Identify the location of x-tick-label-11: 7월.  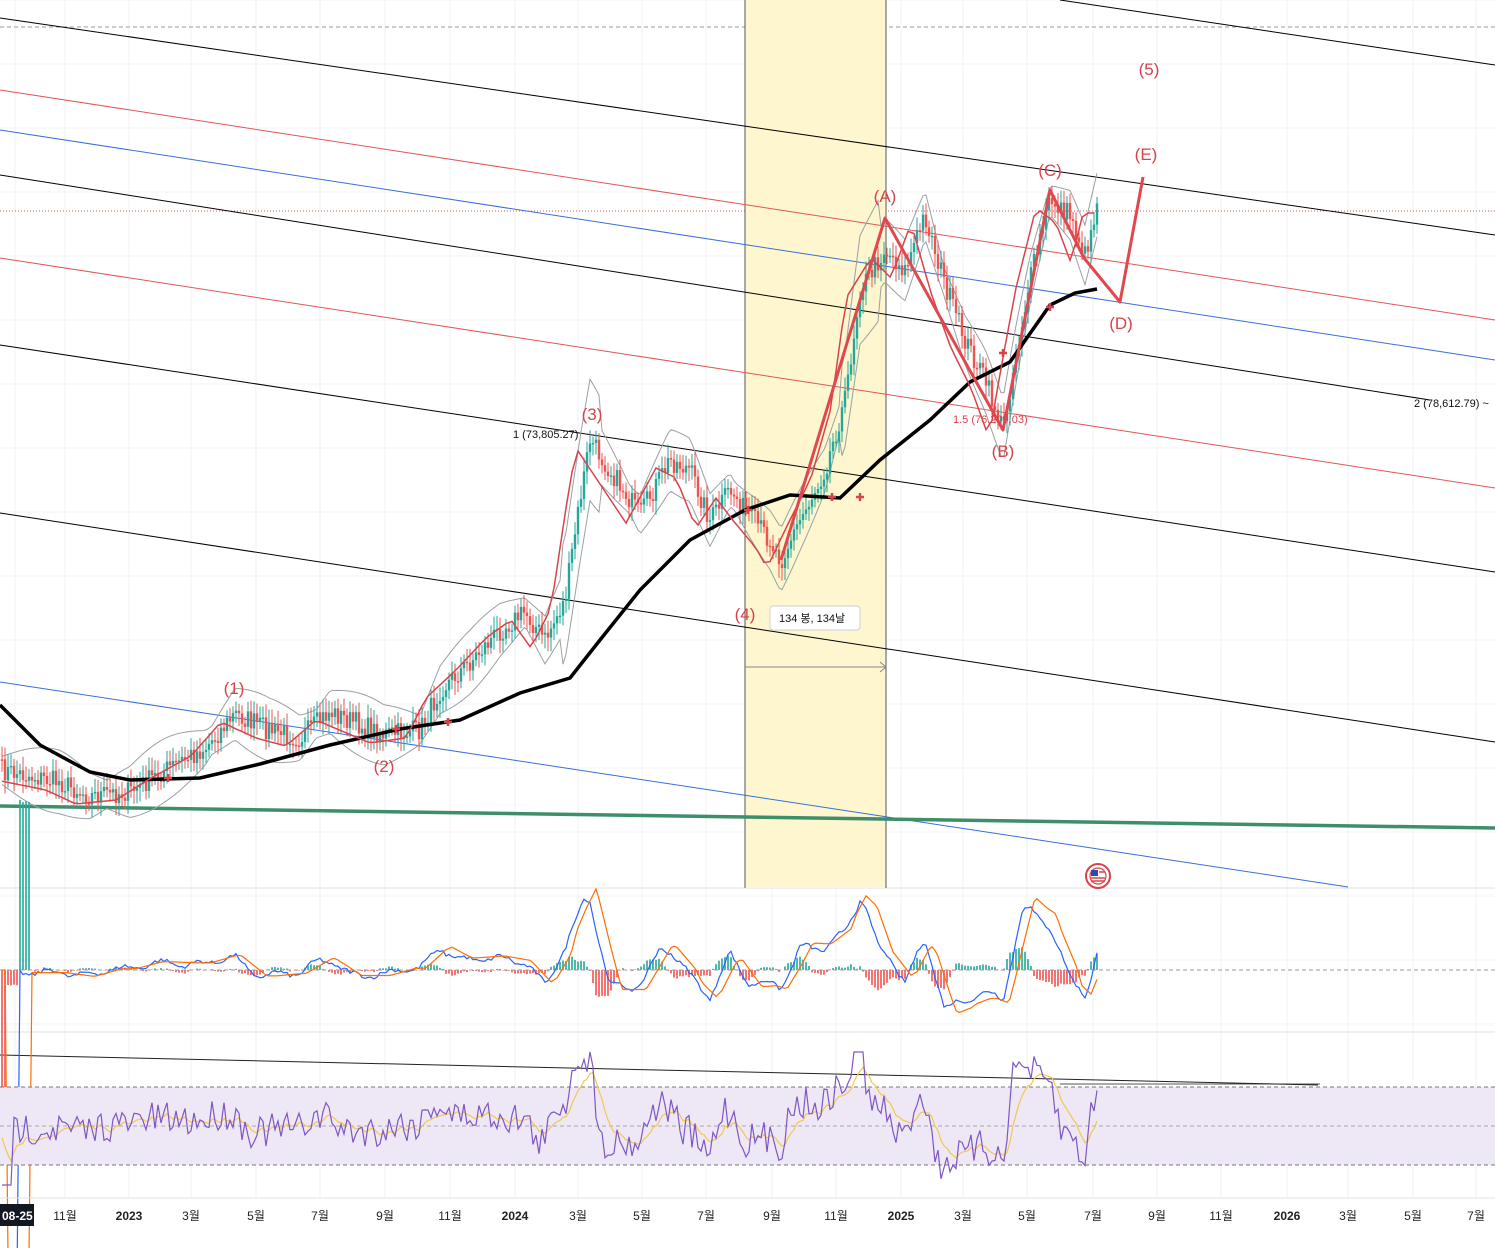
(706, 1216).